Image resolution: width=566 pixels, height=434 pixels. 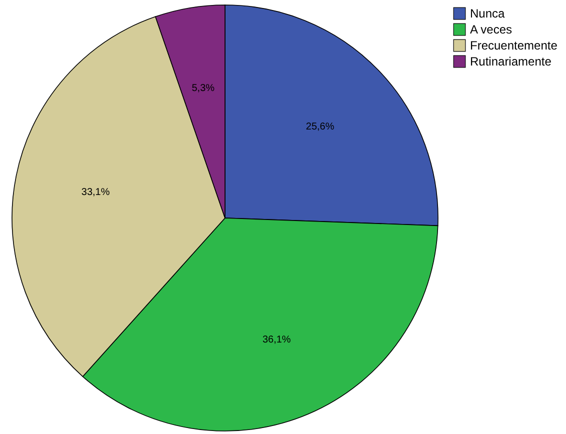 I want to click on data-label: 5,3%, so click(x=203, y=88).